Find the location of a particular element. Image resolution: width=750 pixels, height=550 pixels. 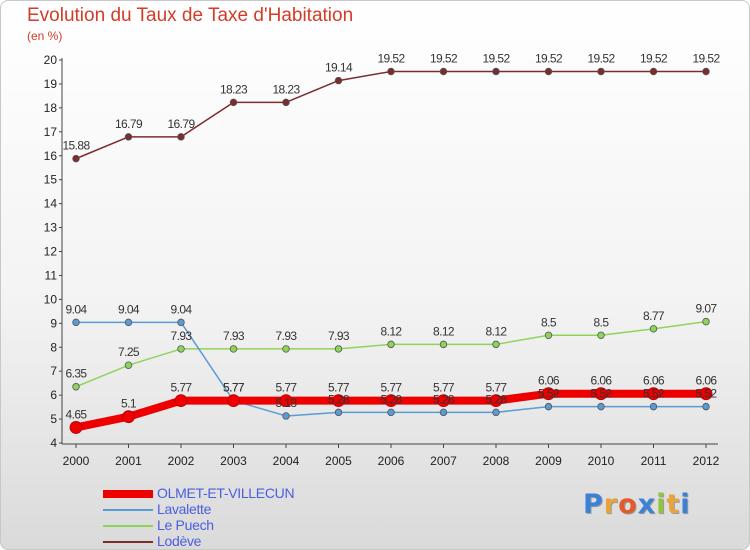

x-tick-label: 2008 is located at coordinates (496, 461).